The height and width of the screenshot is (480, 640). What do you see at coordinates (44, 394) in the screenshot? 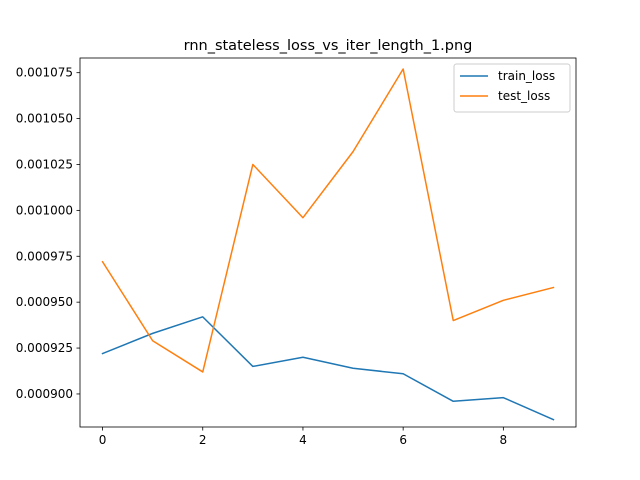
I see `y-tick-label: 0.000900` at bounding box center [44, 394].